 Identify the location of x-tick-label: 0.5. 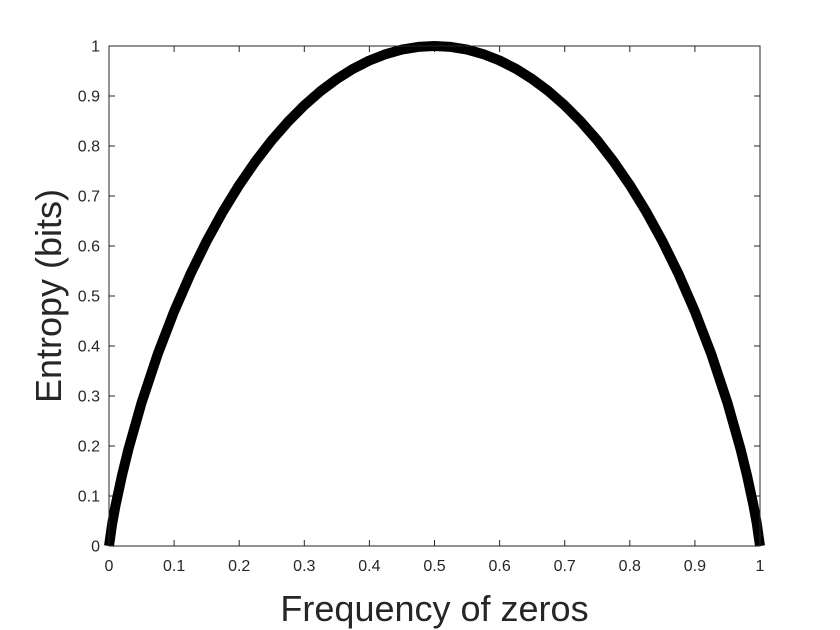
(434, 566).